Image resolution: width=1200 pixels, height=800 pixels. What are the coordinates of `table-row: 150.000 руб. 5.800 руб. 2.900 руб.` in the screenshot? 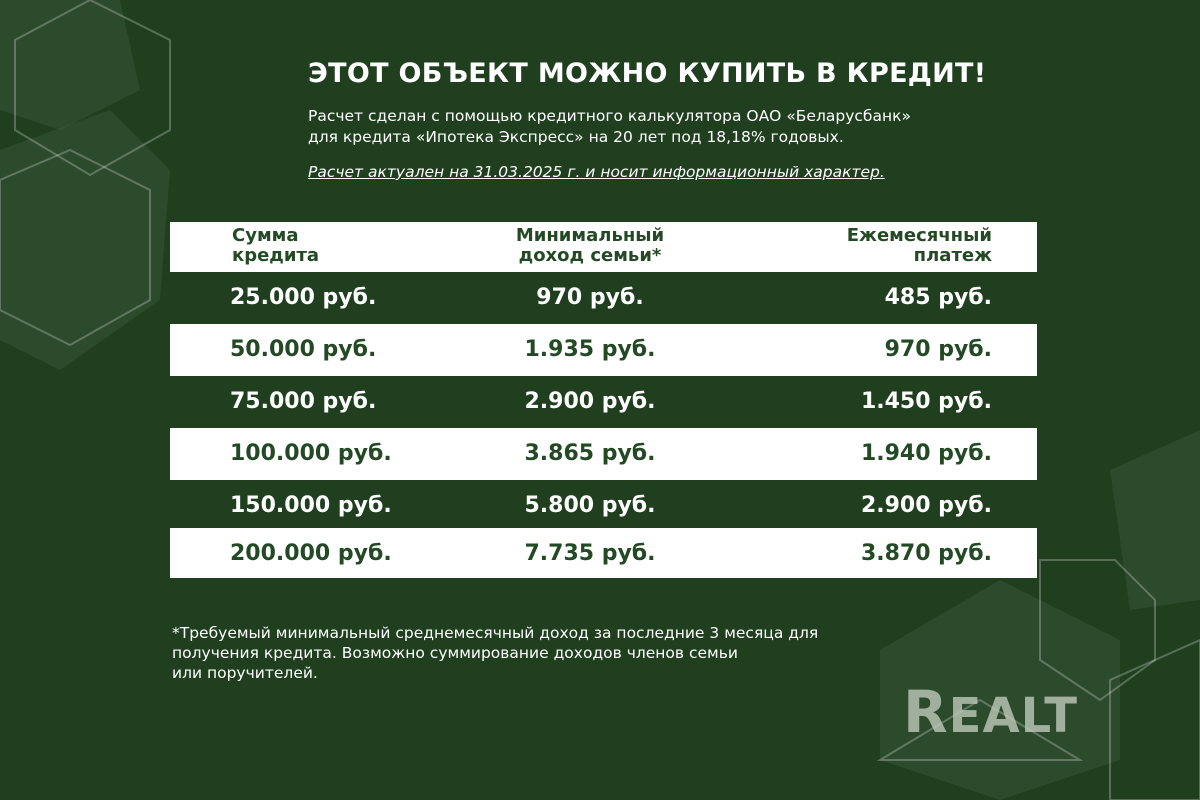 It's located at (611, 505).